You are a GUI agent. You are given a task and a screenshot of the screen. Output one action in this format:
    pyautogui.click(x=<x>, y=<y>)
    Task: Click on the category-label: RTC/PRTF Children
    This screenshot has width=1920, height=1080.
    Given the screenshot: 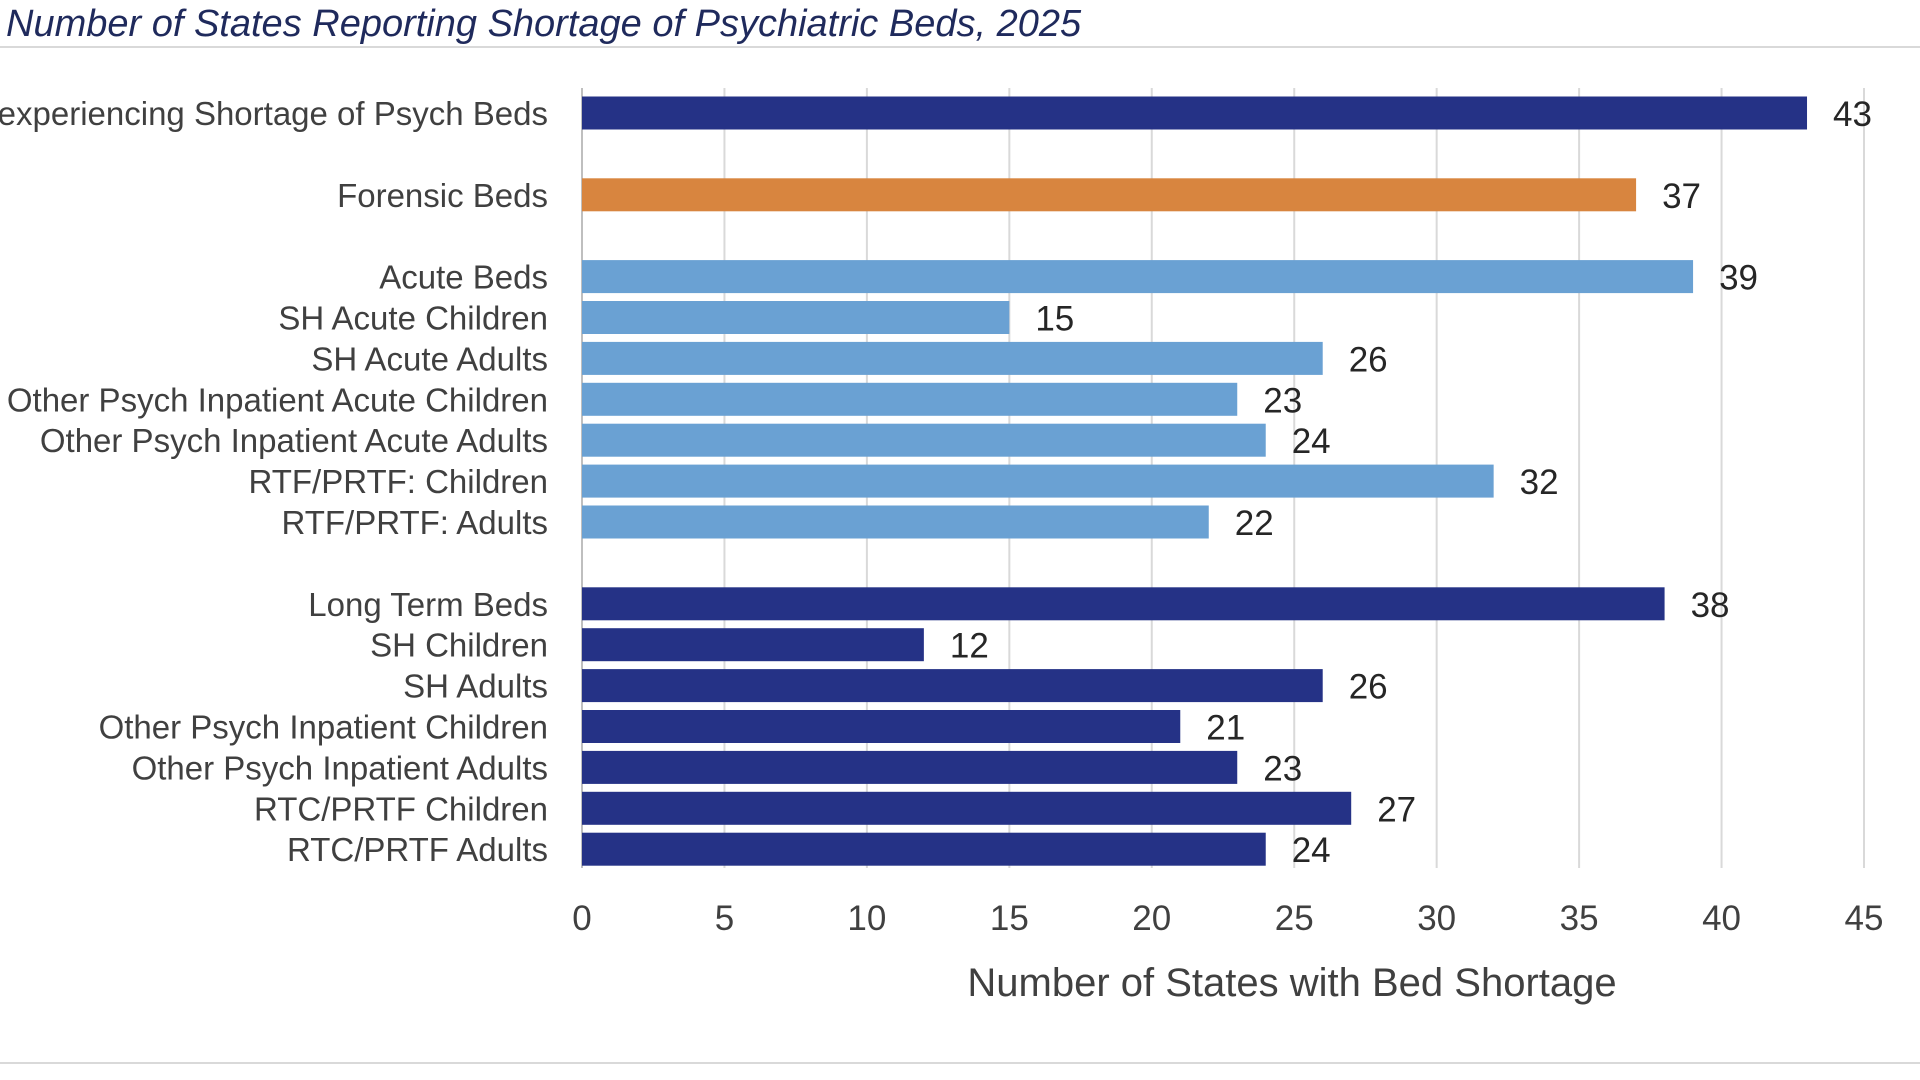 What is the action you would take?
    pyautogui.click(x=401, y=808)
    